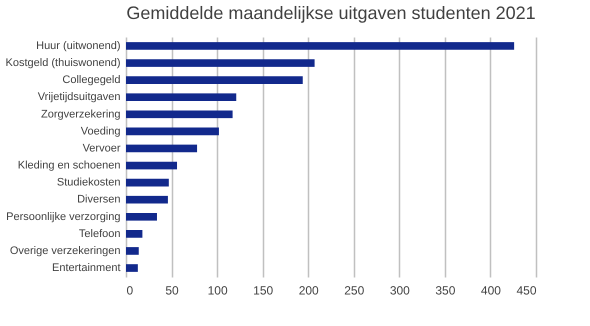 The height and width of the screenshot is (326, 590). Describe the element at coordinates (309, 291) in the screenshot. I see `x-tick-label: 200` at that location.